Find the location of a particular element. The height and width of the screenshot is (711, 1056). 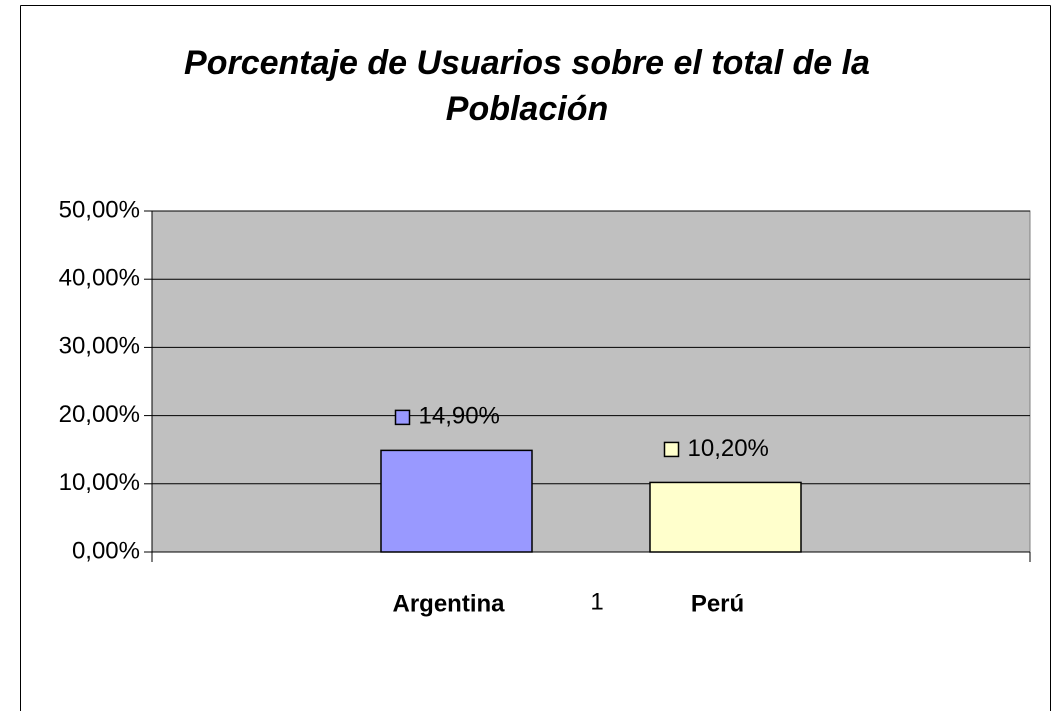

y-tick-label: 40,00% is located at coordinates (99, 278).